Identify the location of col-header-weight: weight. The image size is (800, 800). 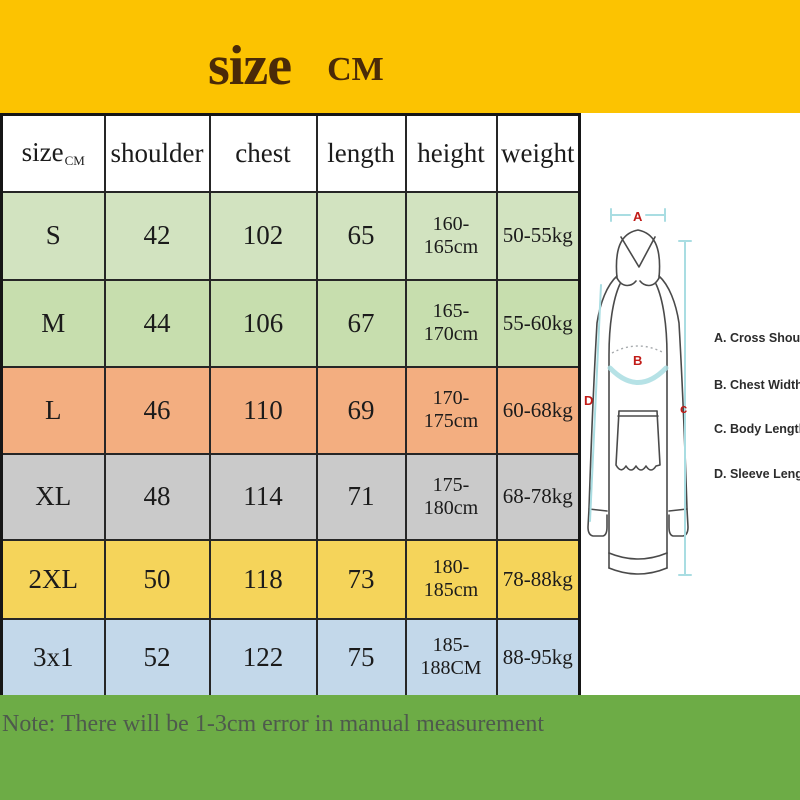
(538, 153).